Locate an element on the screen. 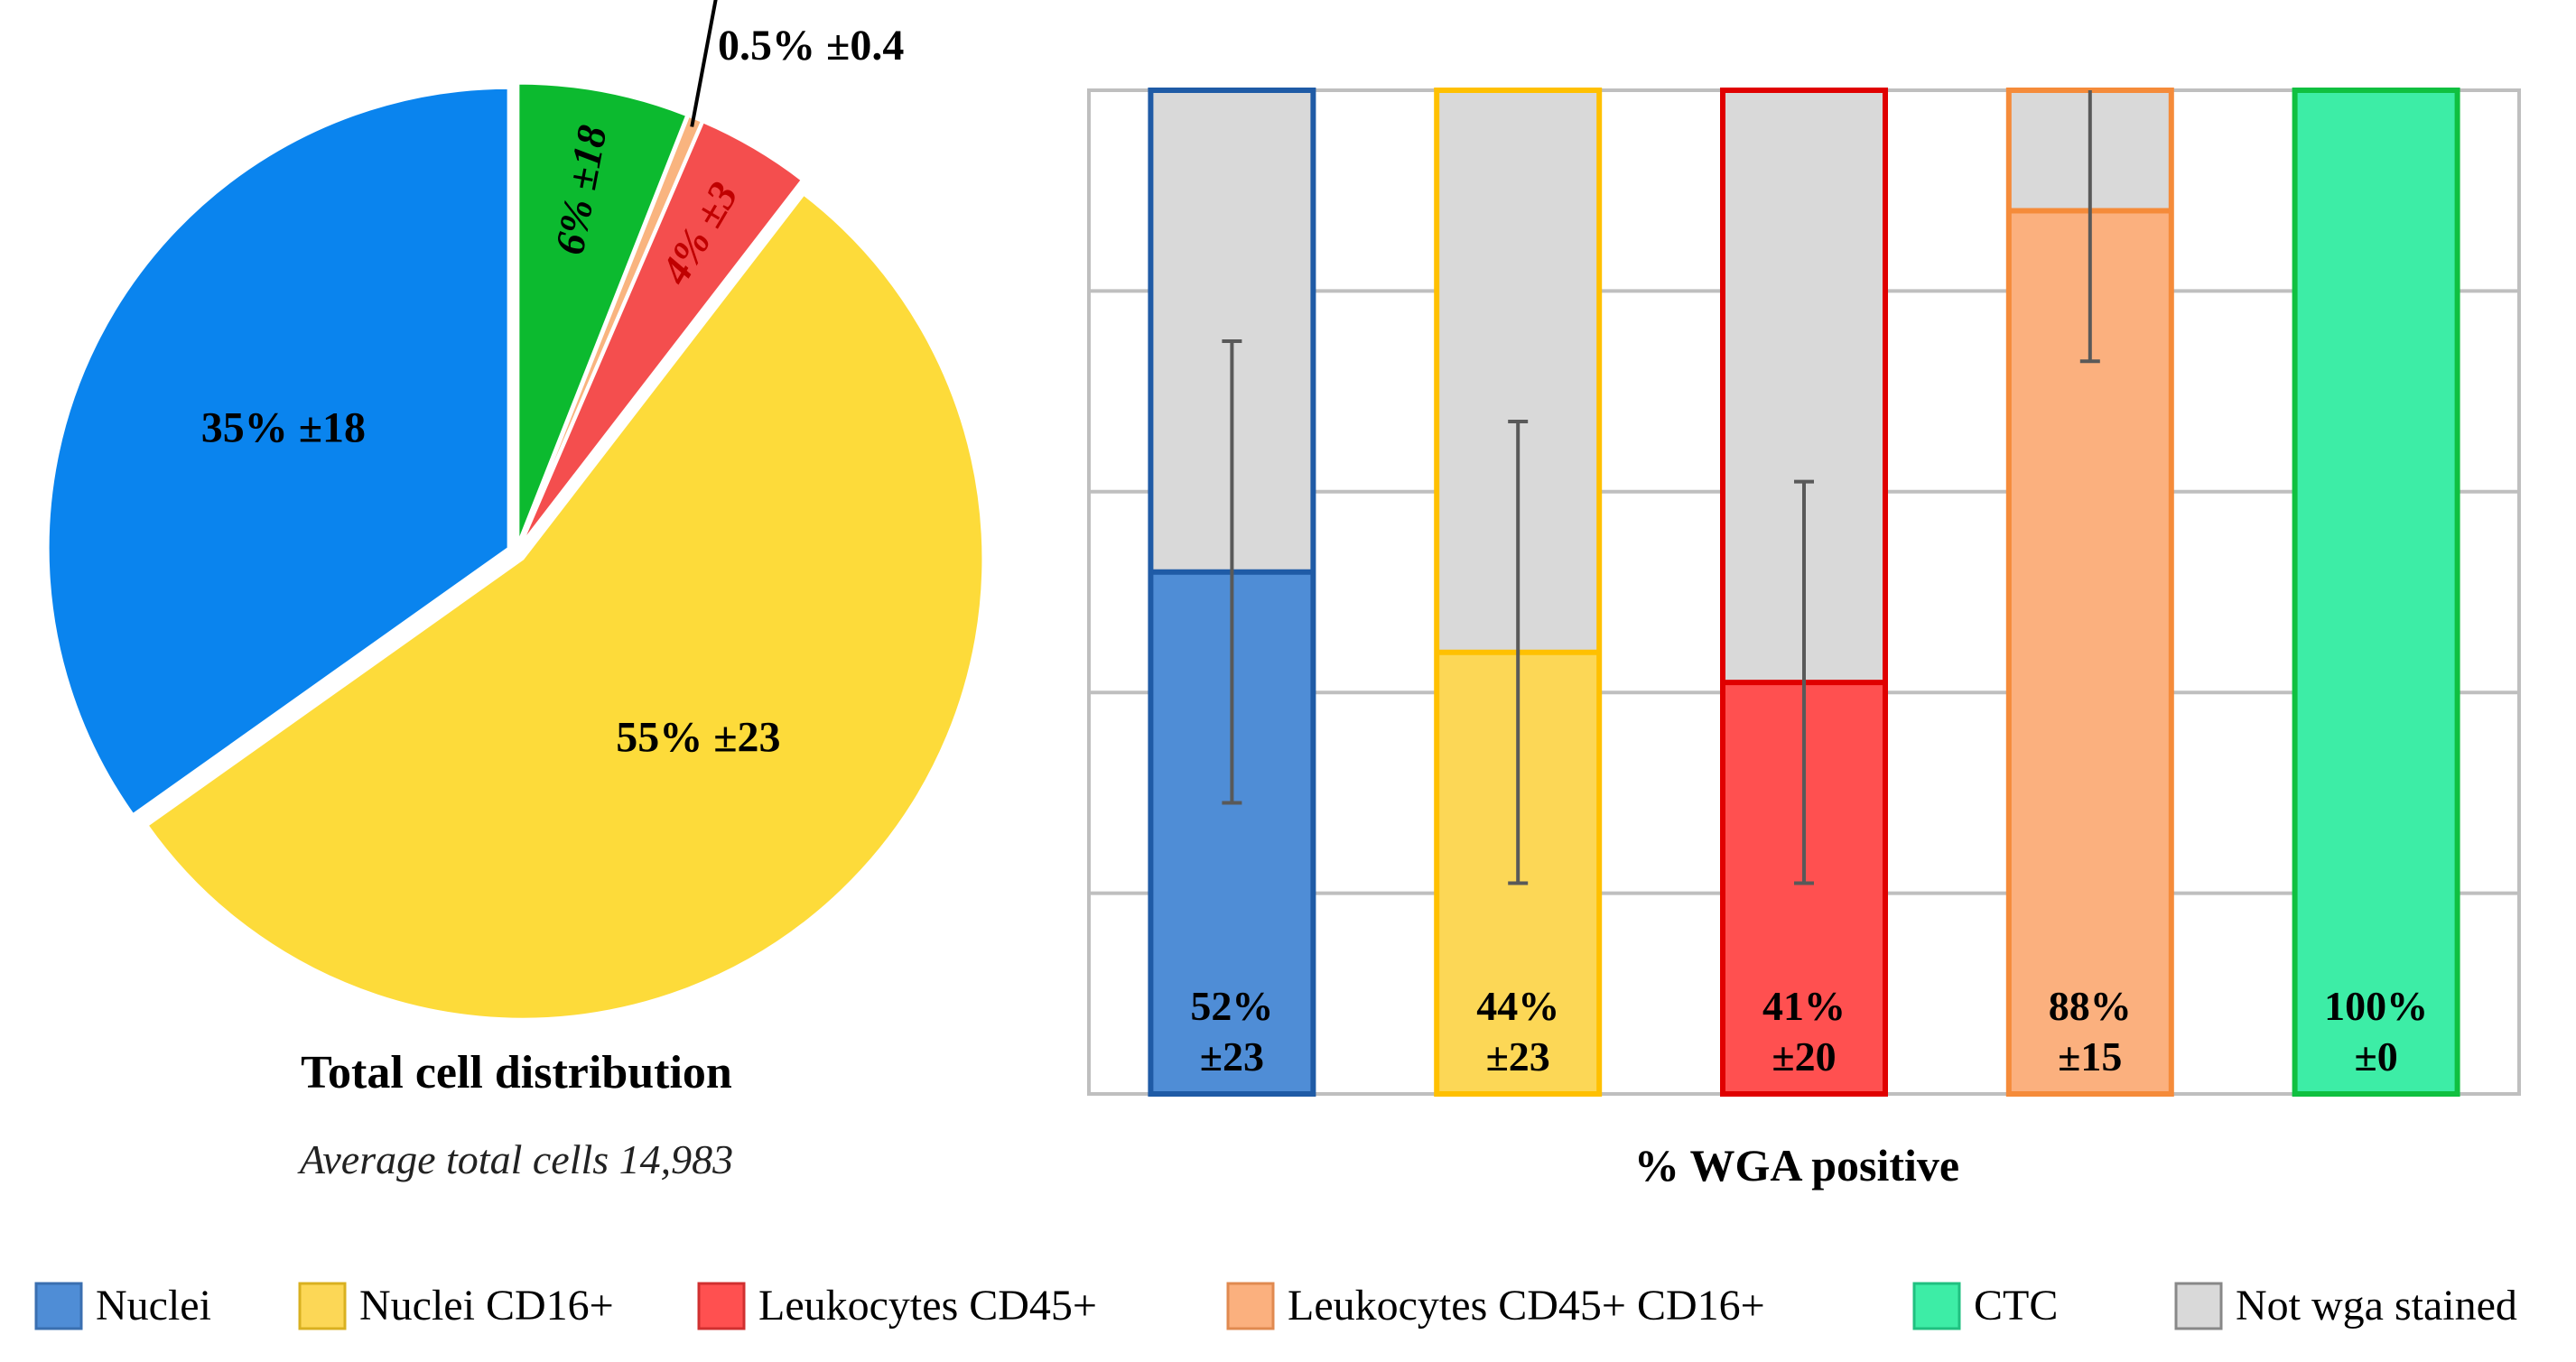 This screenshot has width=2576, height=1362. bar-error-label-ctc: ±0 is located at coordinates (2375, 1056).